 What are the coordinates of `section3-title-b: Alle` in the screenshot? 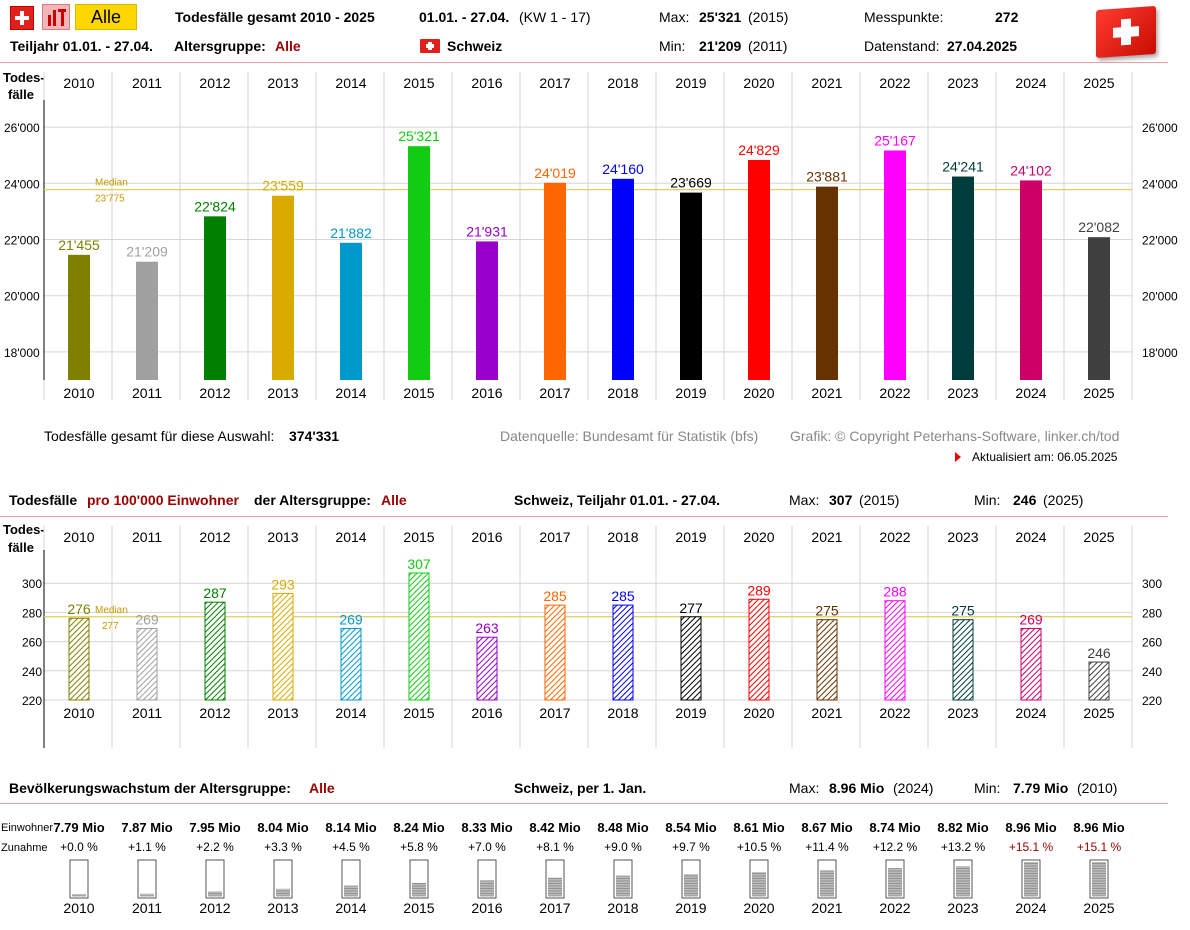 It's located at (322, 788).